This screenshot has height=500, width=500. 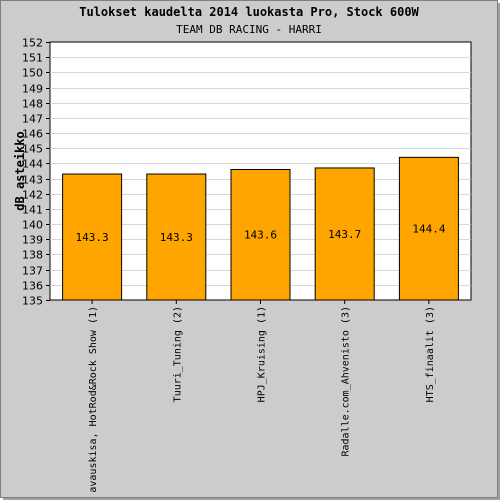 What do you see at coordinates (32, 58) in the screenshot?
I see `y-tick-label: 151` at bounding box center [32, 58].